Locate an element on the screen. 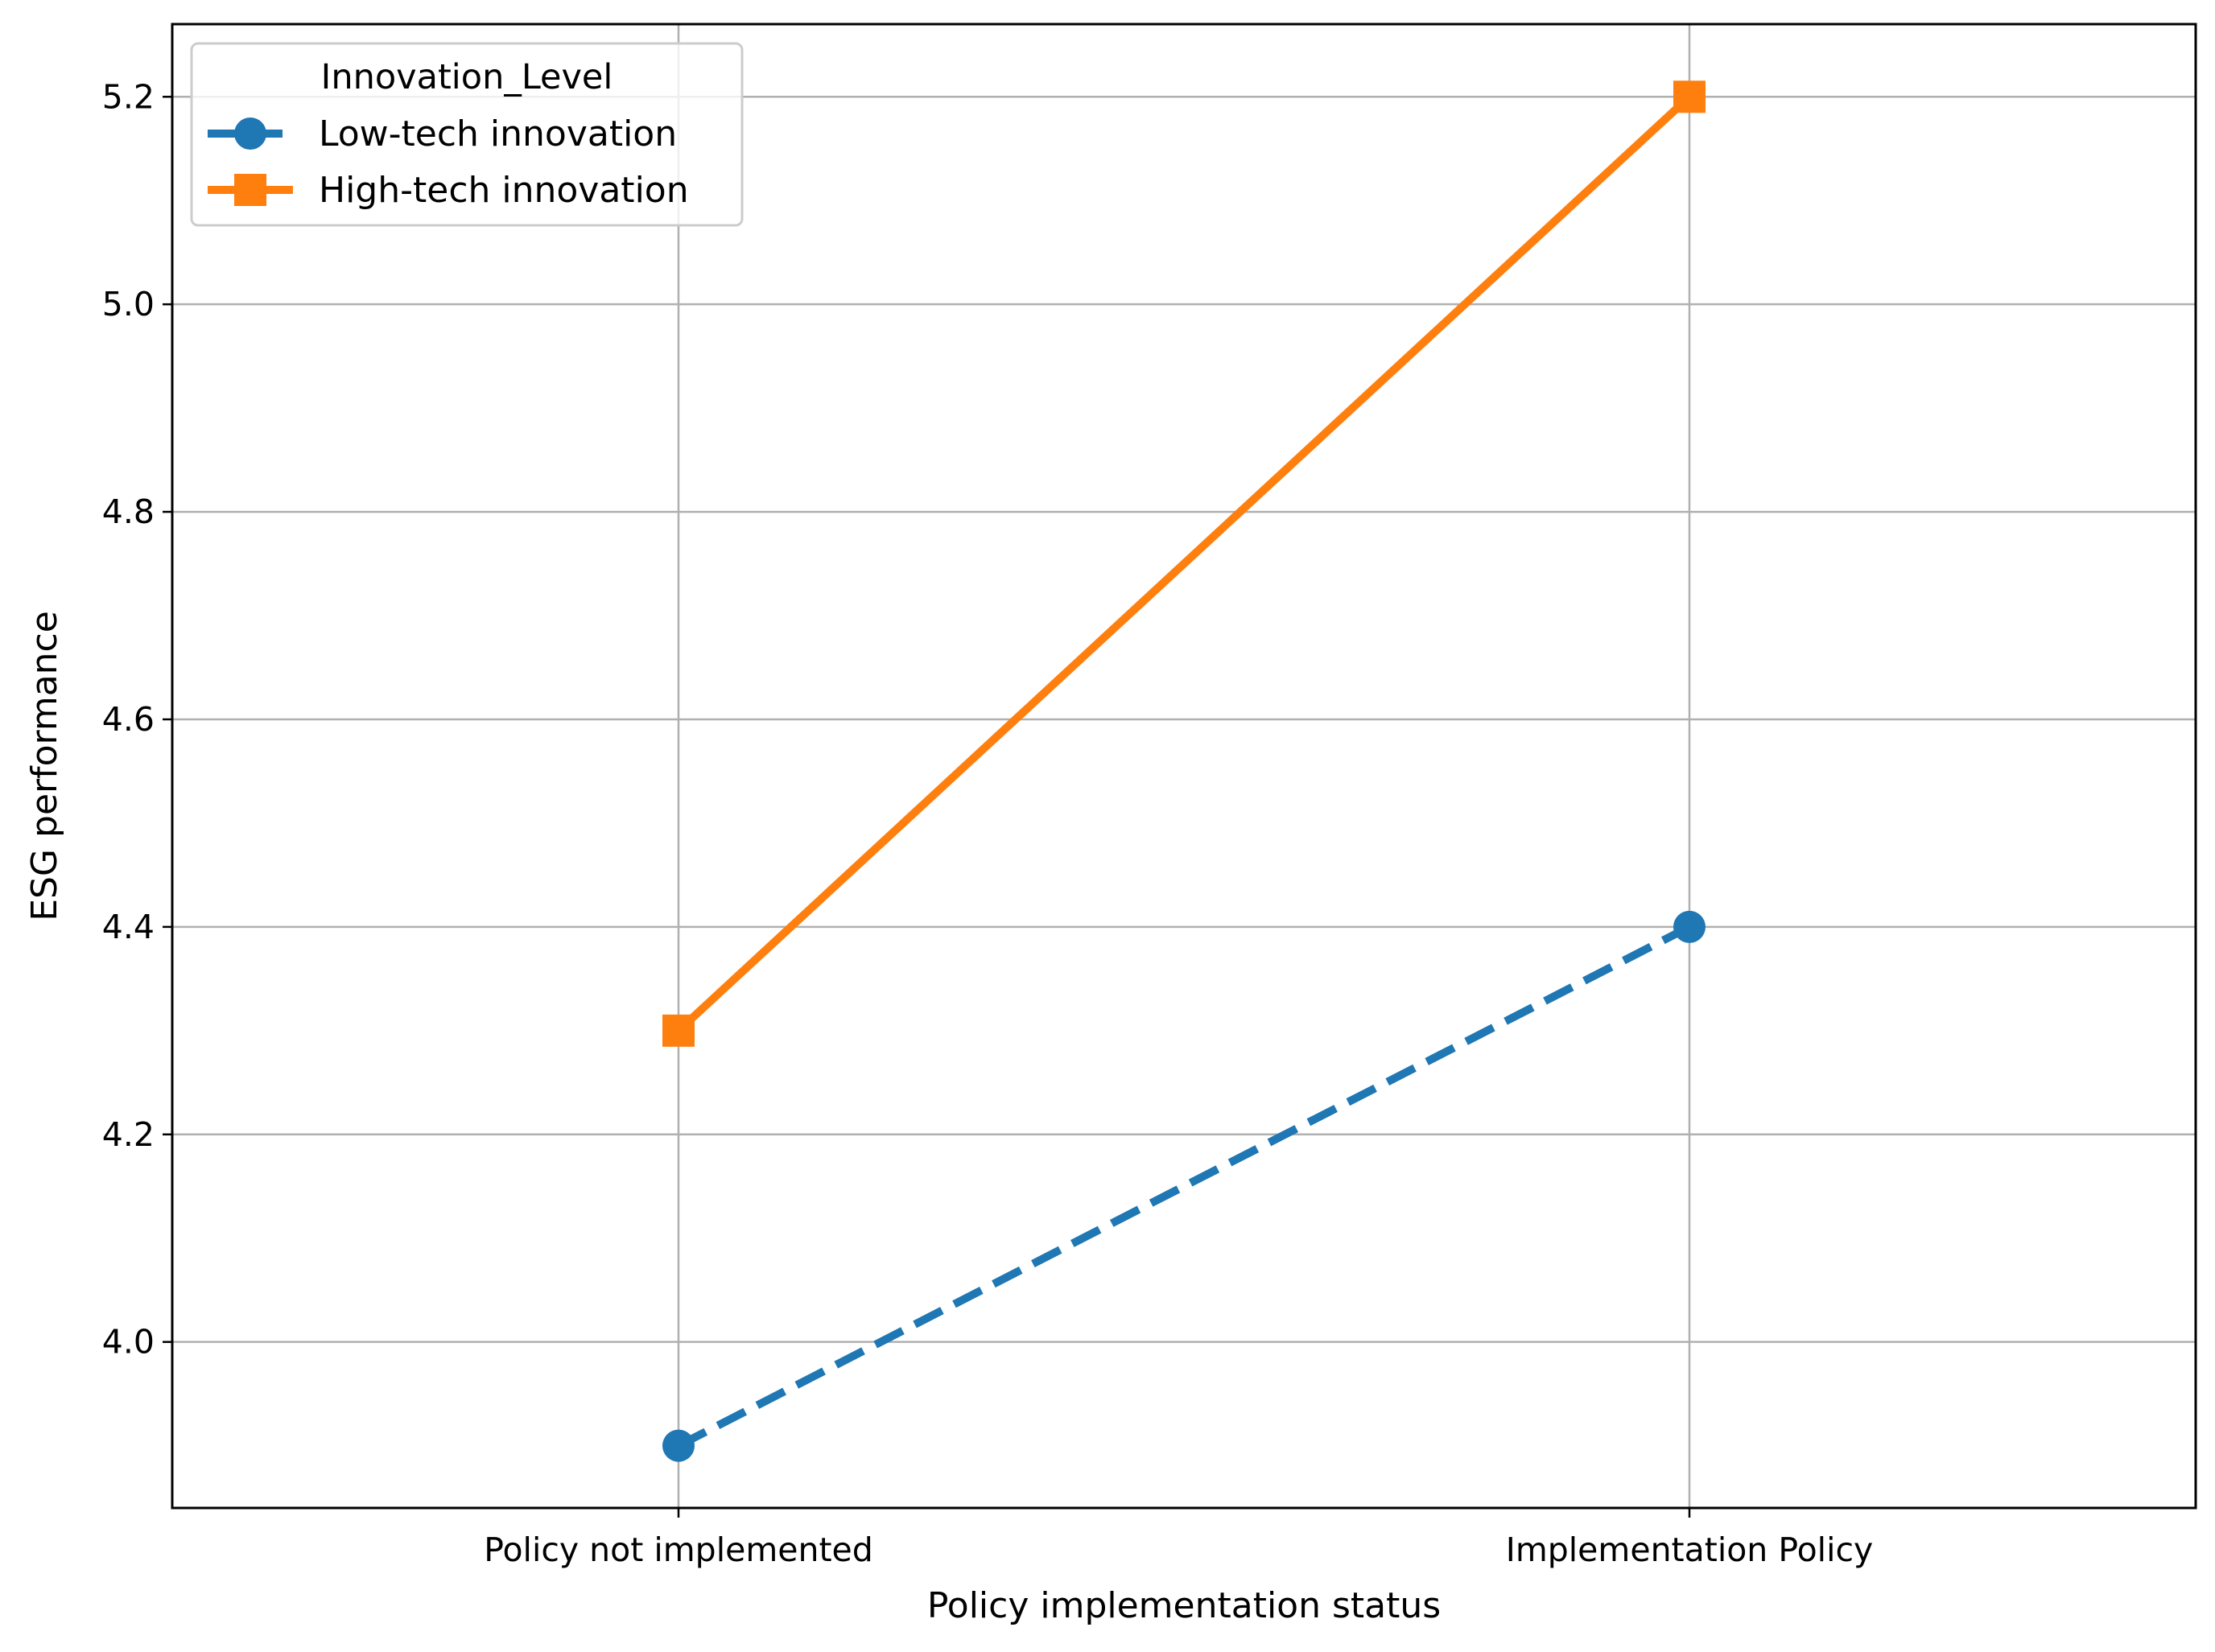  legend-label-1: High-tech innovation is located at coordinates (504, 190).